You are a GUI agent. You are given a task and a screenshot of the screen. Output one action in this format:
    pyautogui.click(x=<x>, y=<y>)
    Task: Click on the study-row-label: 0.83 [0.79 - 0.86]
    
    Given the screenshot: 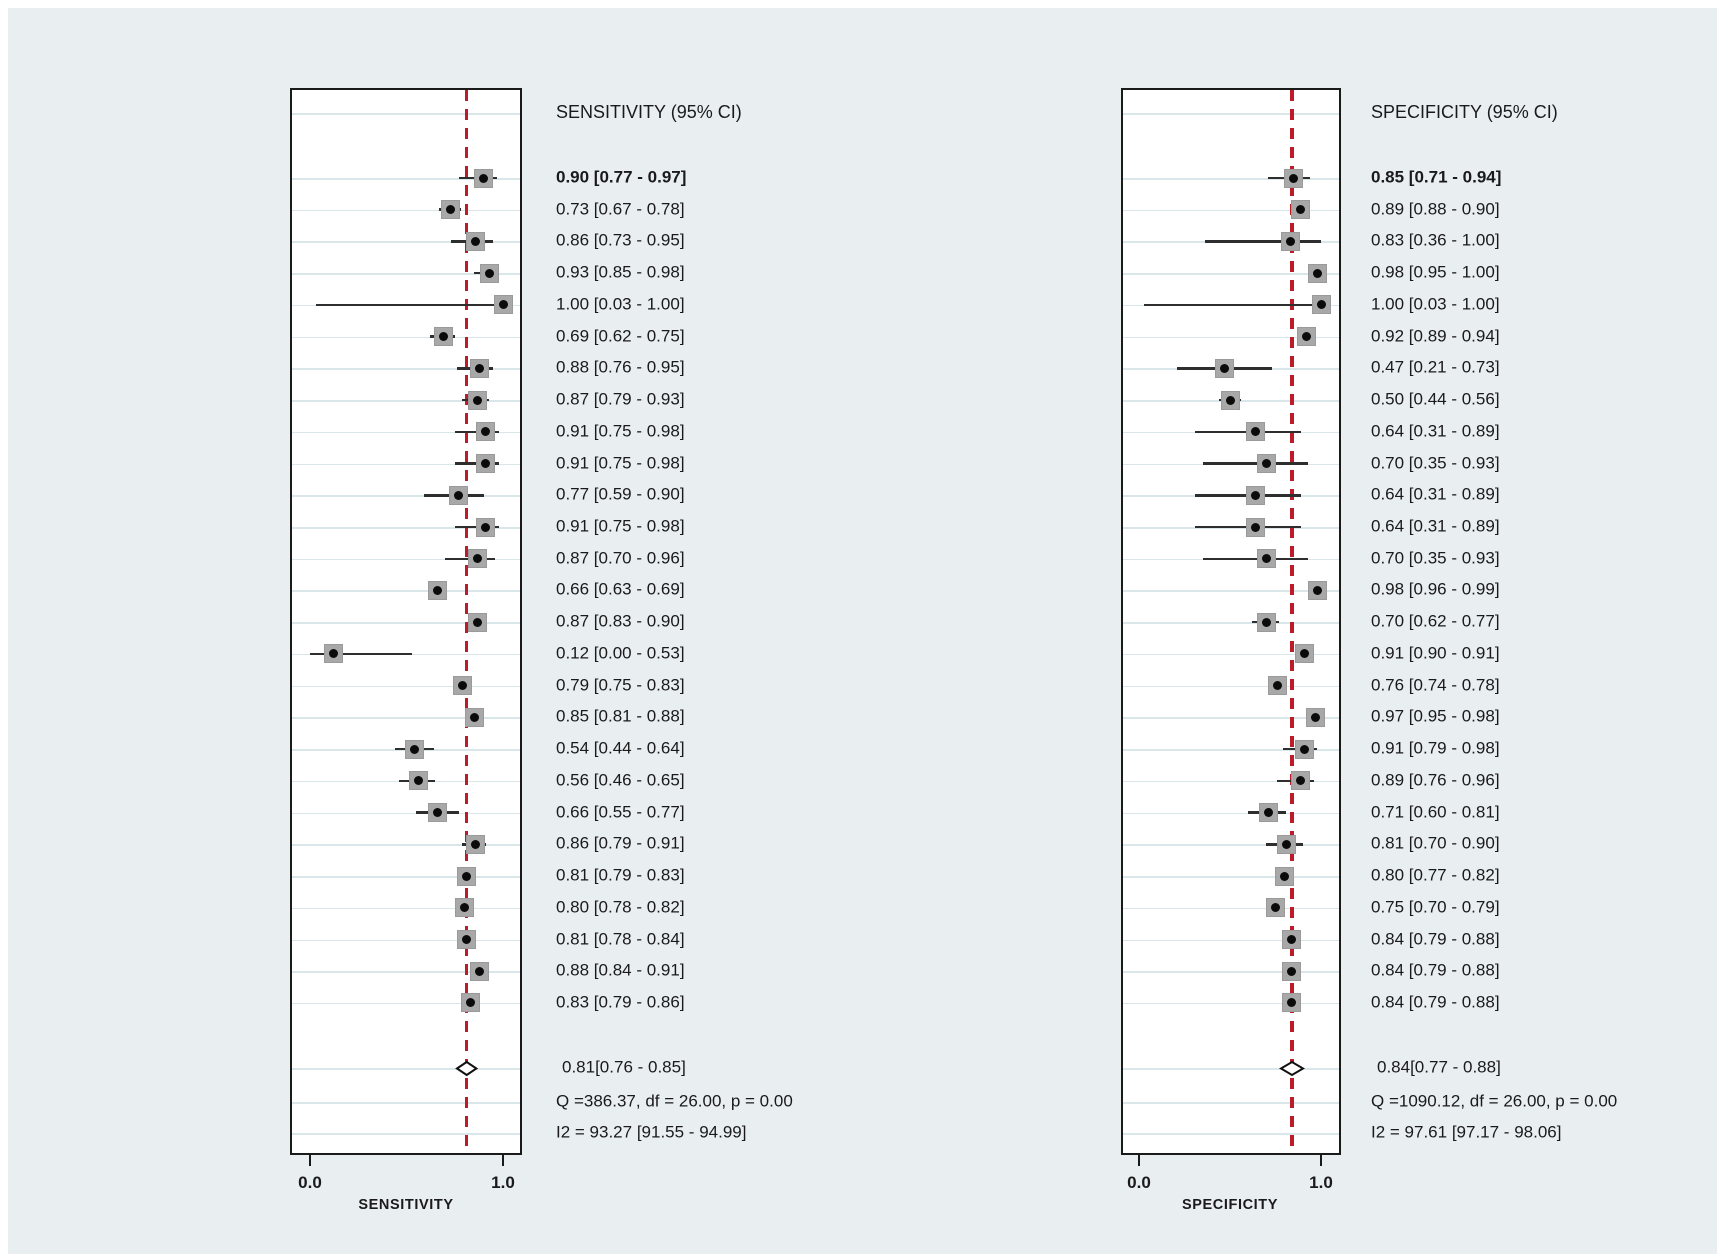 What is the action you would take?
    pyautogui.click(x=620, y=1002)
    